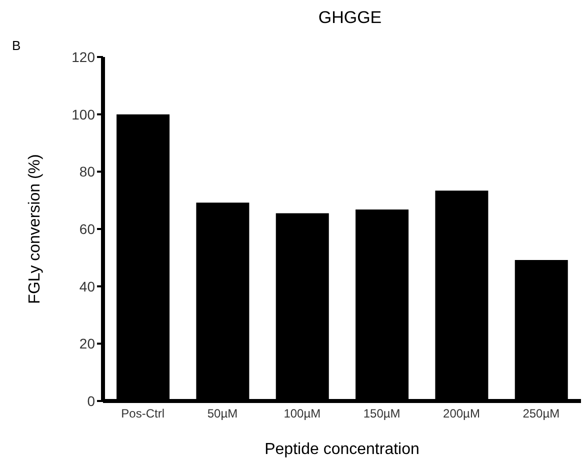 This screenshot has height=466, width=583. What do you see at coordinates (35, 229) in the screenshot?
I see `y-axis-title: FGLy conversion (%)` at bounding box center [35, 229].